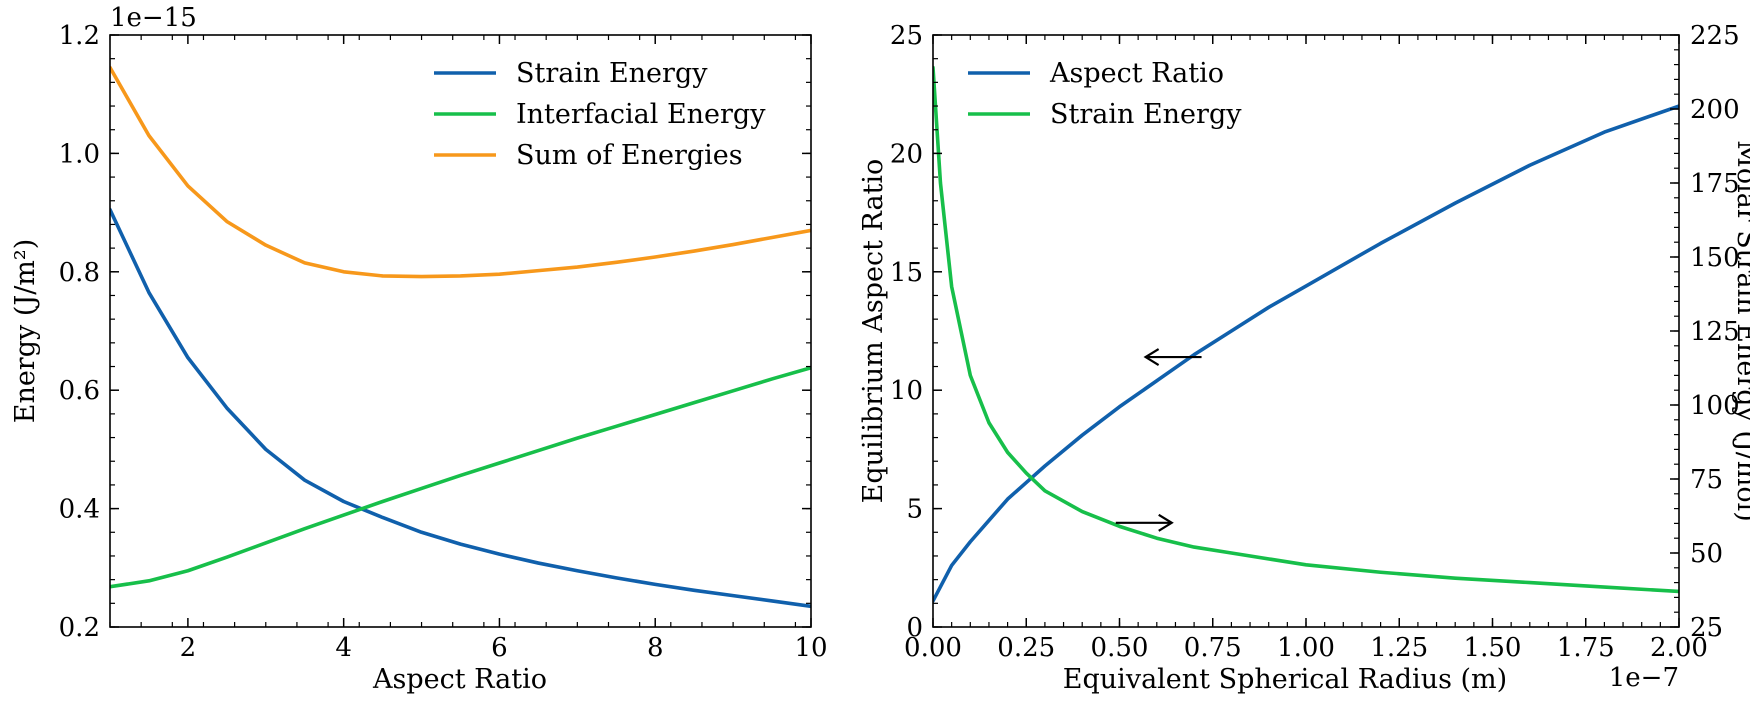 The height and width of the screenshot is (701, 1750). What do you see at coordinates (629, 155) in the screenshot?
I see `left-legend-label-sum: Sum of Energies` at bounding box center [629, 155].